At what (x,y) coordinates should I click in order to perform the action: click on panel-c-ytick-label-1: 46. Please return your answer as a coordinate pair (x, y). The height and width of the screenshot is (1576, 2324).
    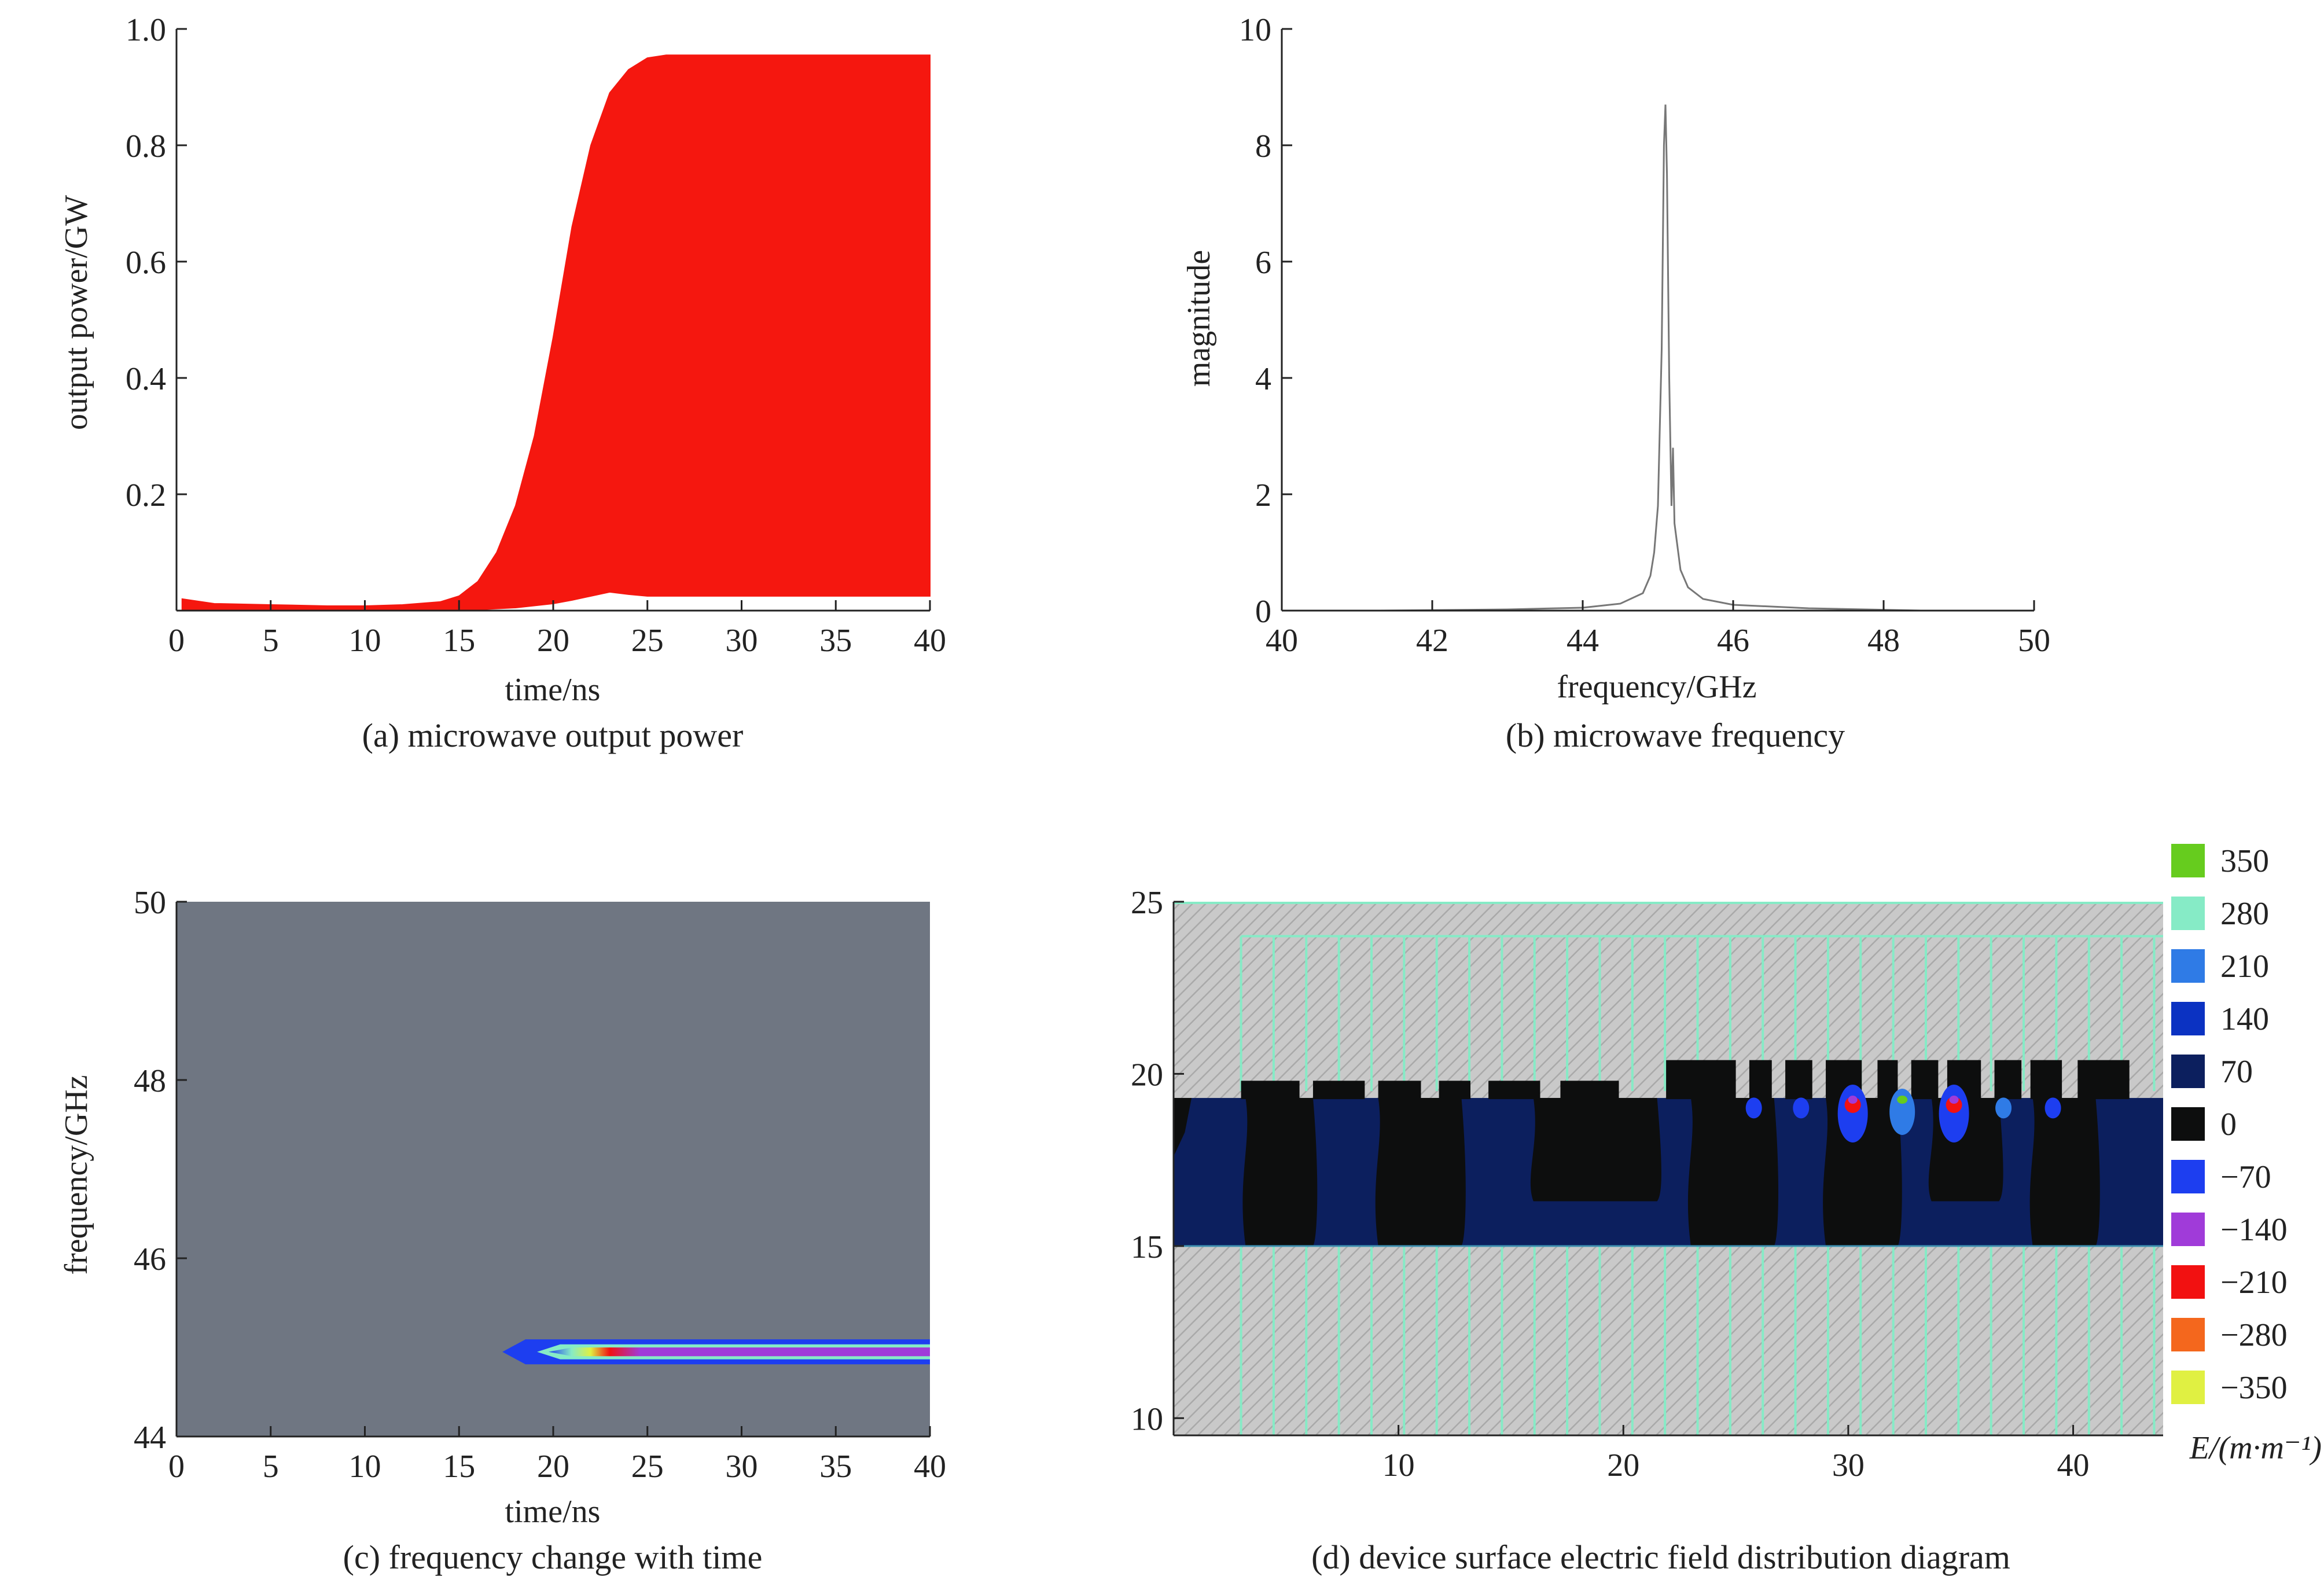
    Looking at the image, I should click on (150, 1259).